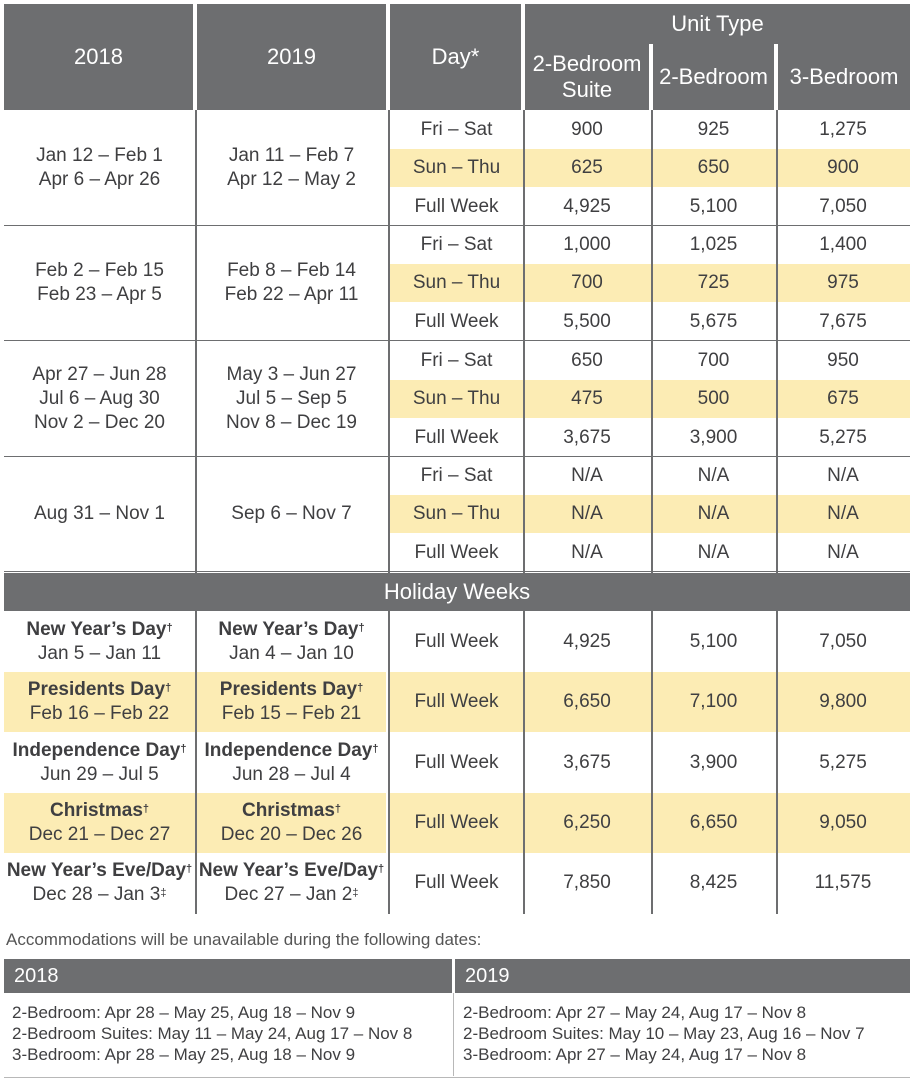  I want to click on rate-cell: 975, so click(843, 283).